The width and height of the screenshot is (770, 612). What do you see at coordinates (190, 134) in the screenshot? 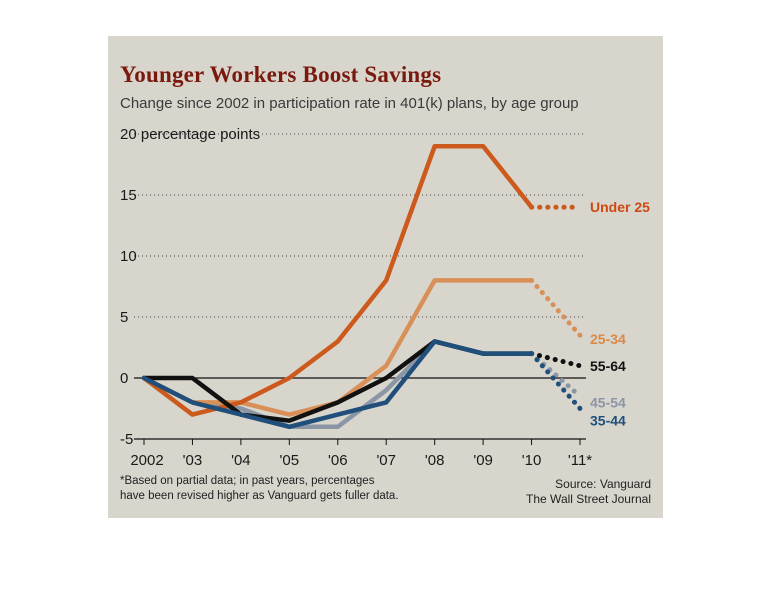
I see `y-tick-label: 20 percentage points` at bounding box center [190, 134].